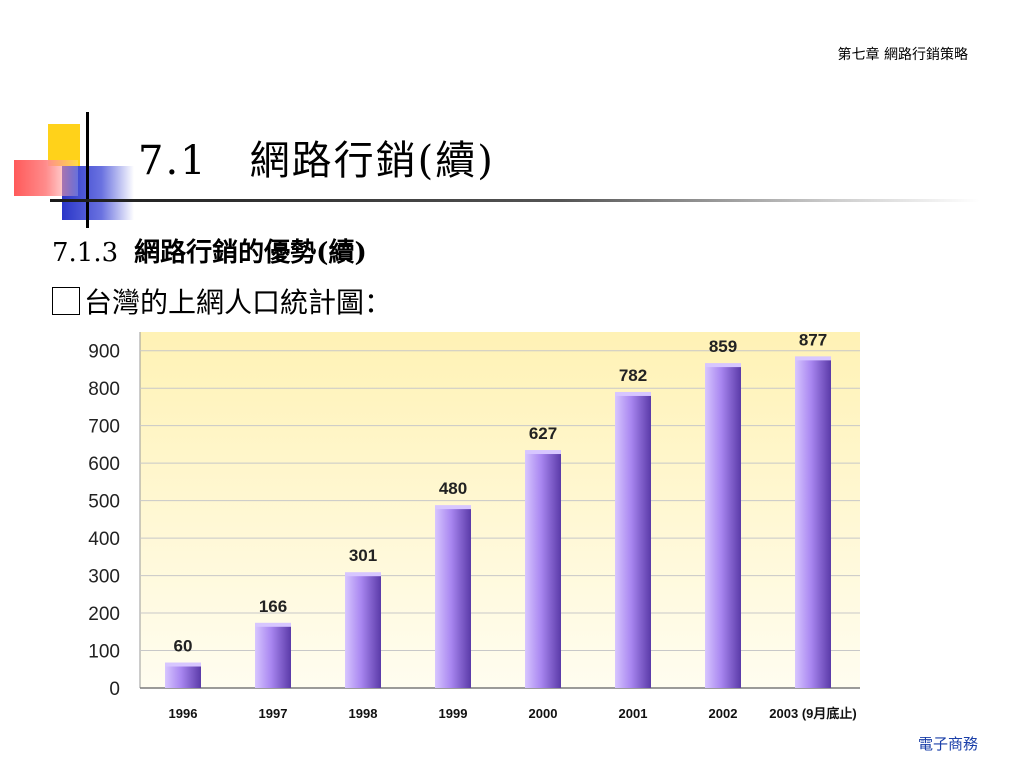  I want to click on data-label: 301, so click(363, 555).